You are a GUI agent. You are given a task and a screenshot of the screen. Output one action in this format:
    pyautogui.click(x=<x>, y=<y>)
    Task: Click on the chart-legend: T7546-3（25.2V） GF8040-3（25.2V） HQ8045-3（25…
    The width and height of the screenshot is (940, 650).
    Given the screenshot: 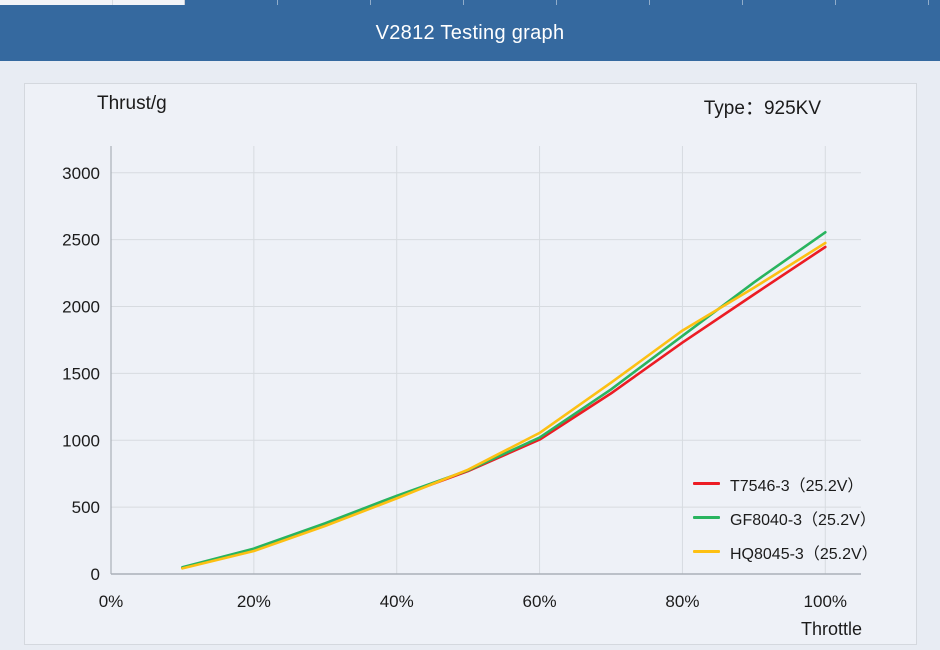 What is the action you would take?
    pyautogui.click(x=785, y=517)
    